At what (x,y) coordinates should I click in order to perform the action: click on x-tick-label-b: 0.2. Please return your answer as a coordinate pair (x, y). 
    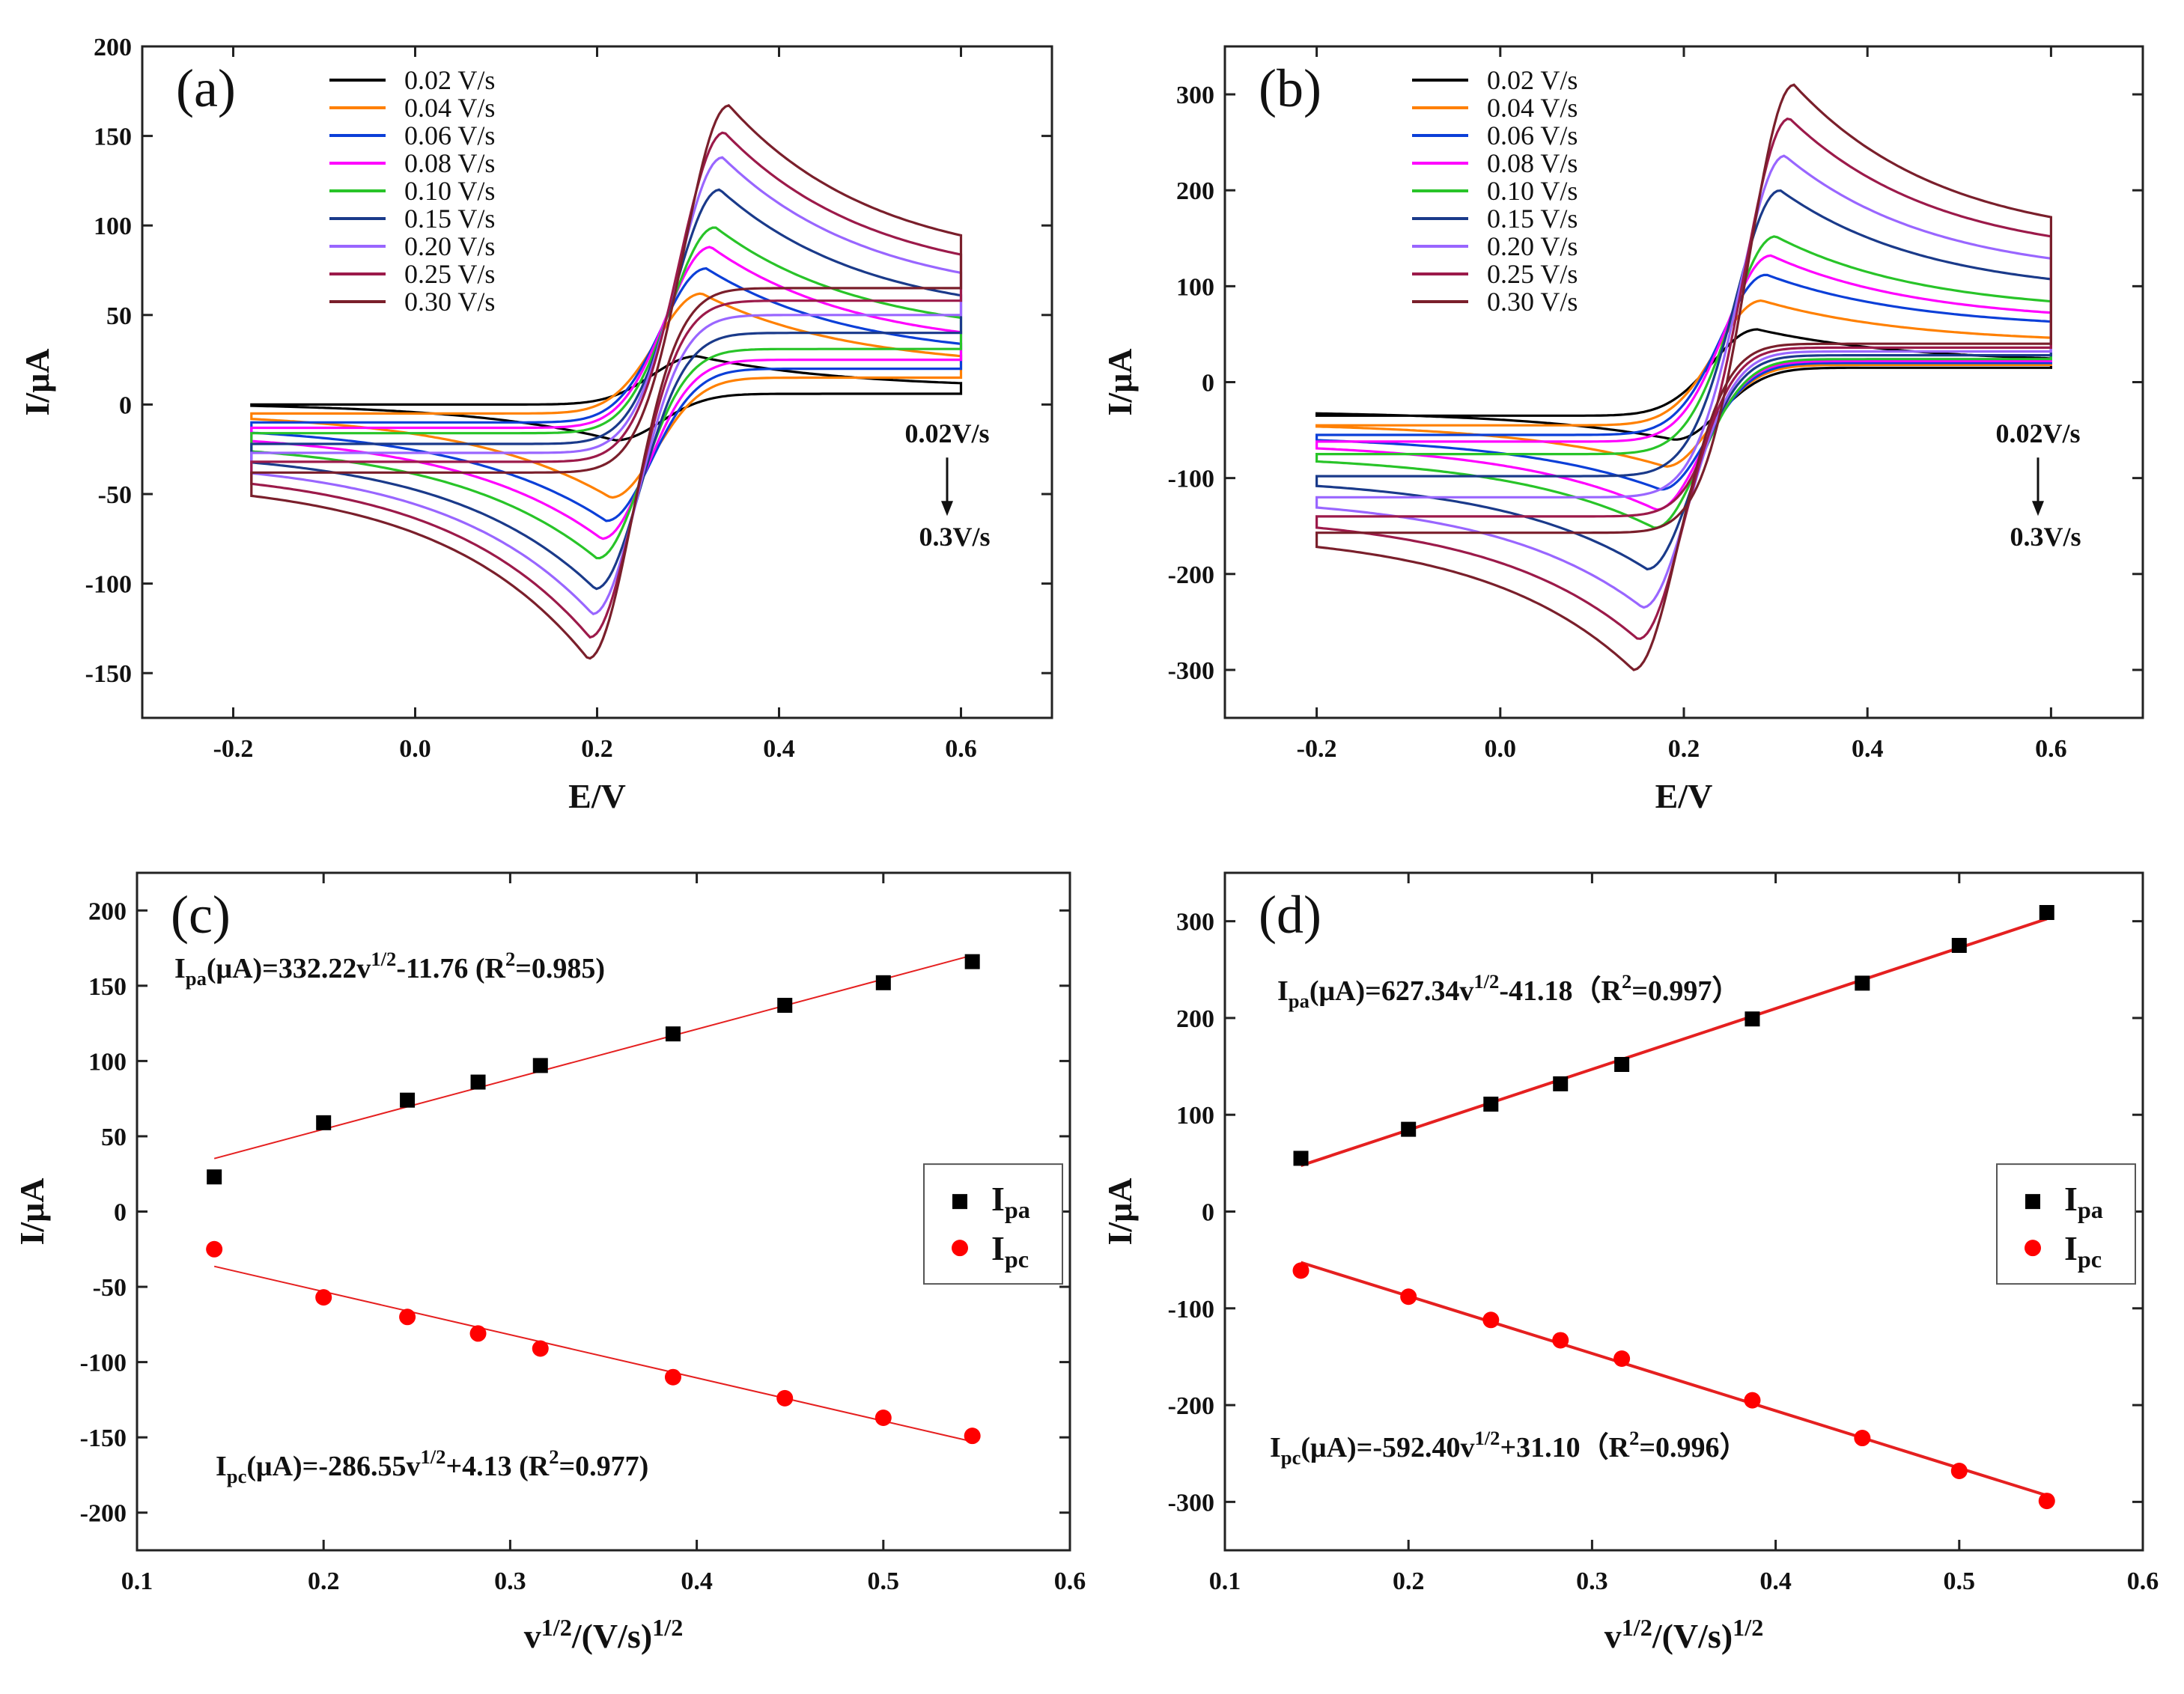
    Looking at the image, I should click on (1684, 749).